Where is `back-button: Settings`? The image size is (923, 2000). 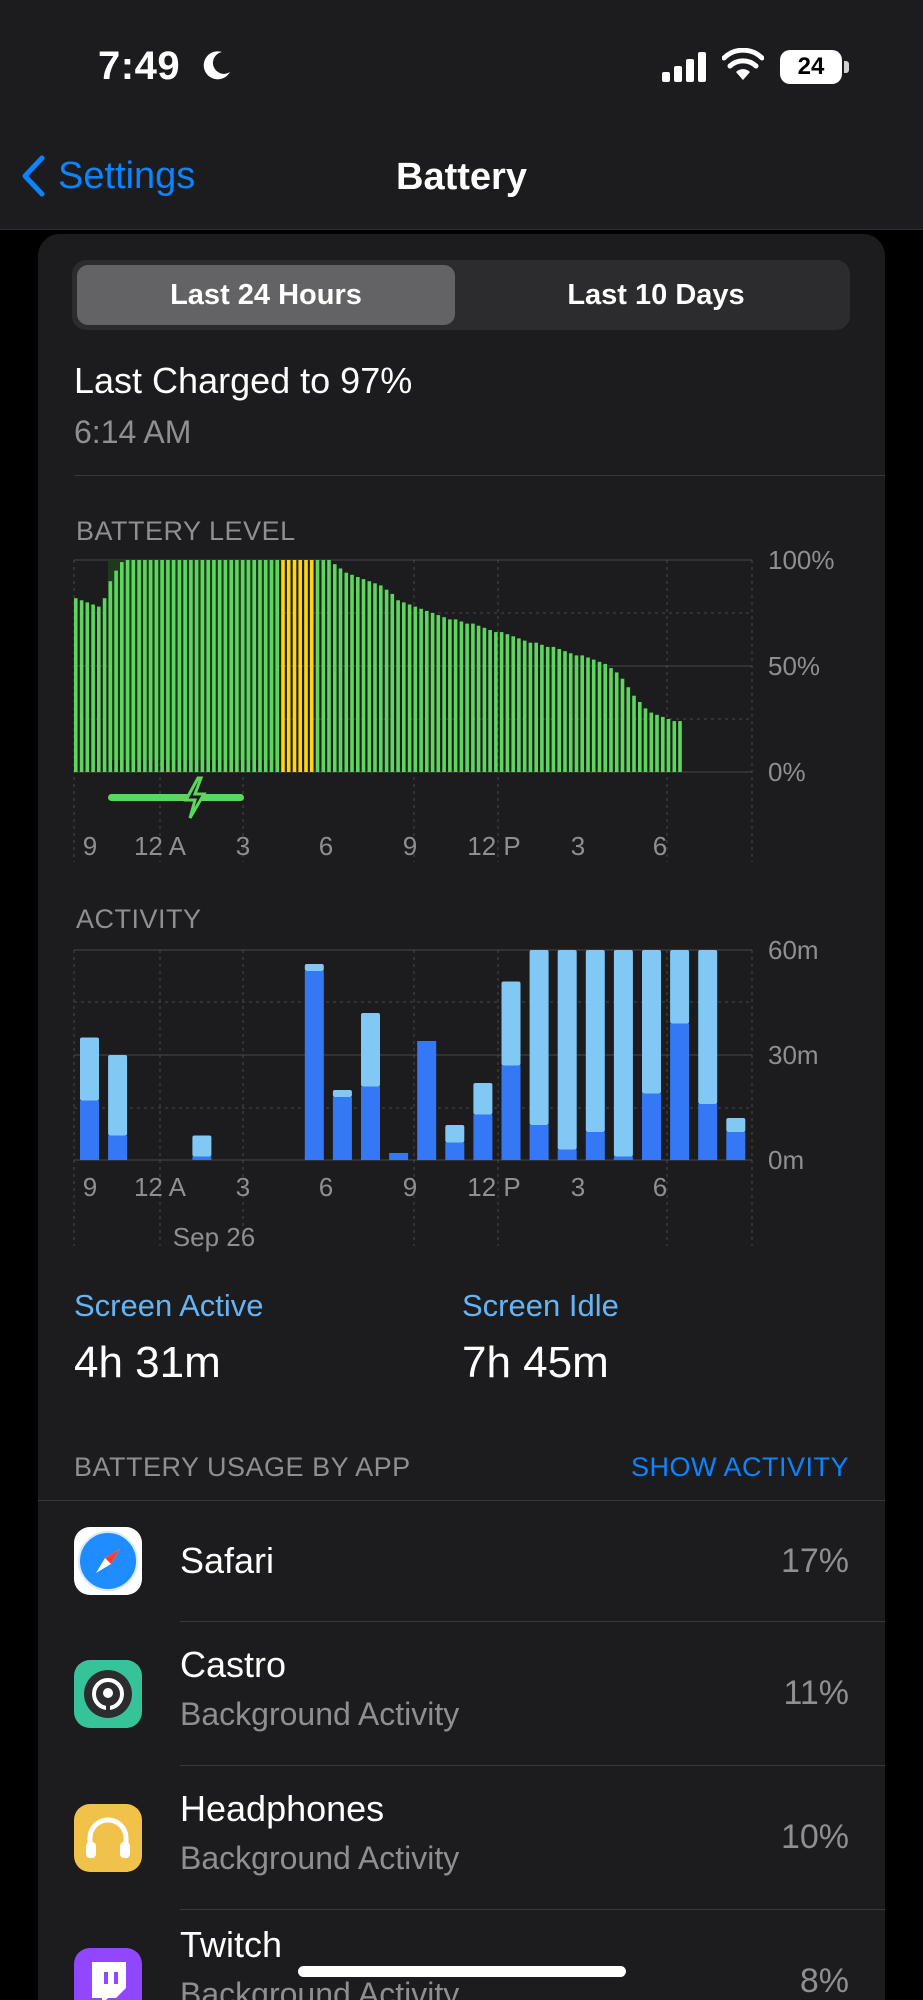 back-button: Settings is located at coordinates (107, 176).